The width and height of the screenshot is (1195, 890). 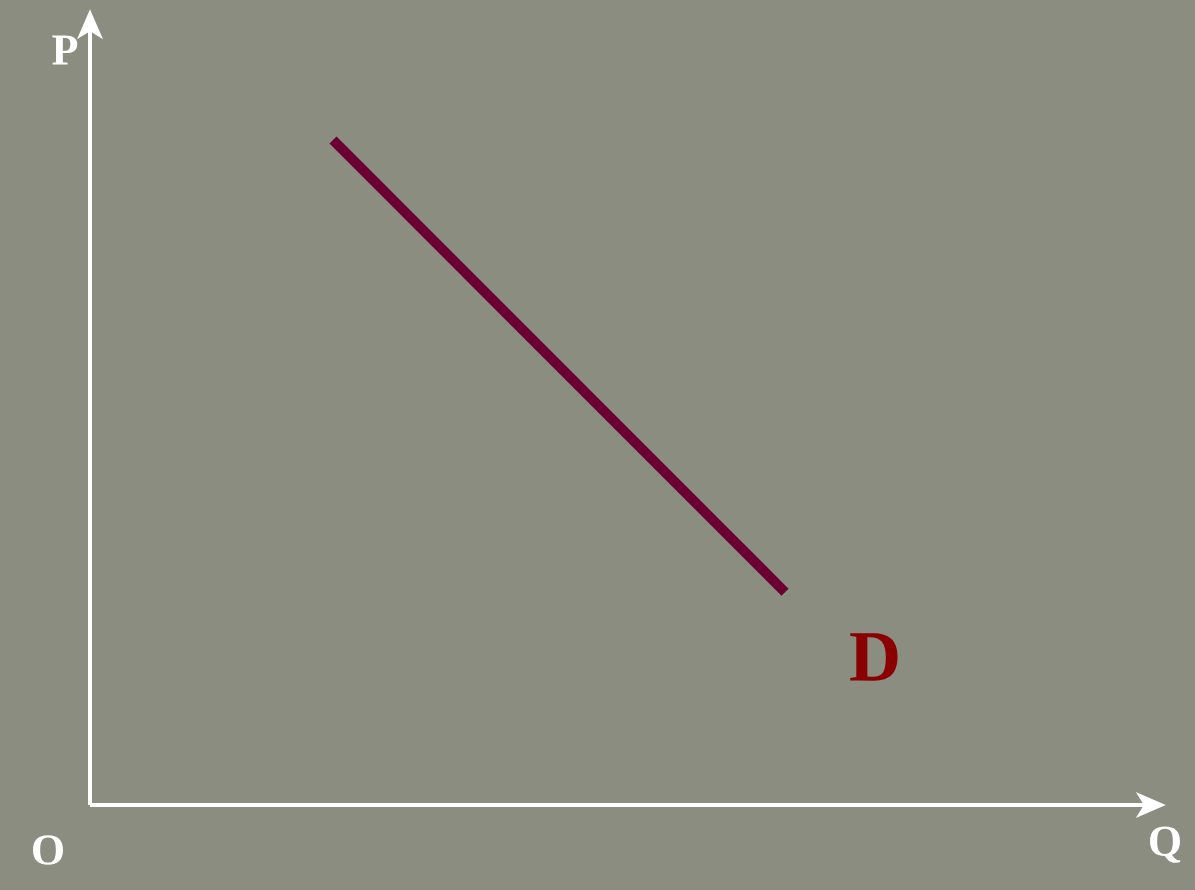 What do you see at coordinates (1165, 844) in the screenshot?
I see `x-axis-title: Q` at bounding box center [1165, 844].